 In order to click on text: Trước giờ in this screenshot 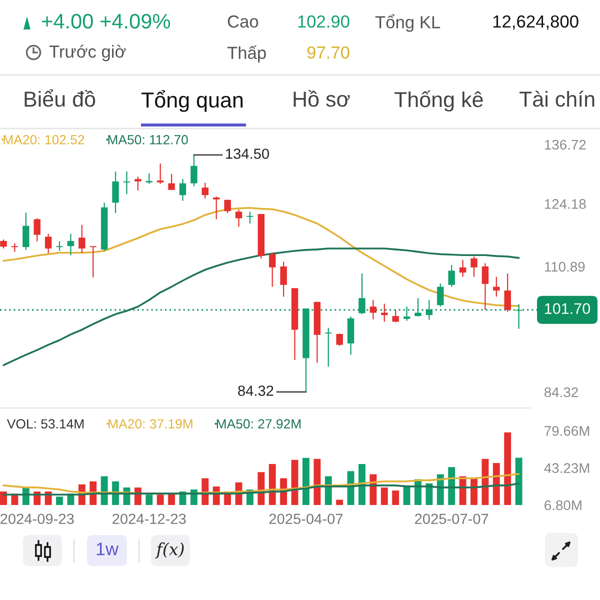, I will do `click(87, 53)`.